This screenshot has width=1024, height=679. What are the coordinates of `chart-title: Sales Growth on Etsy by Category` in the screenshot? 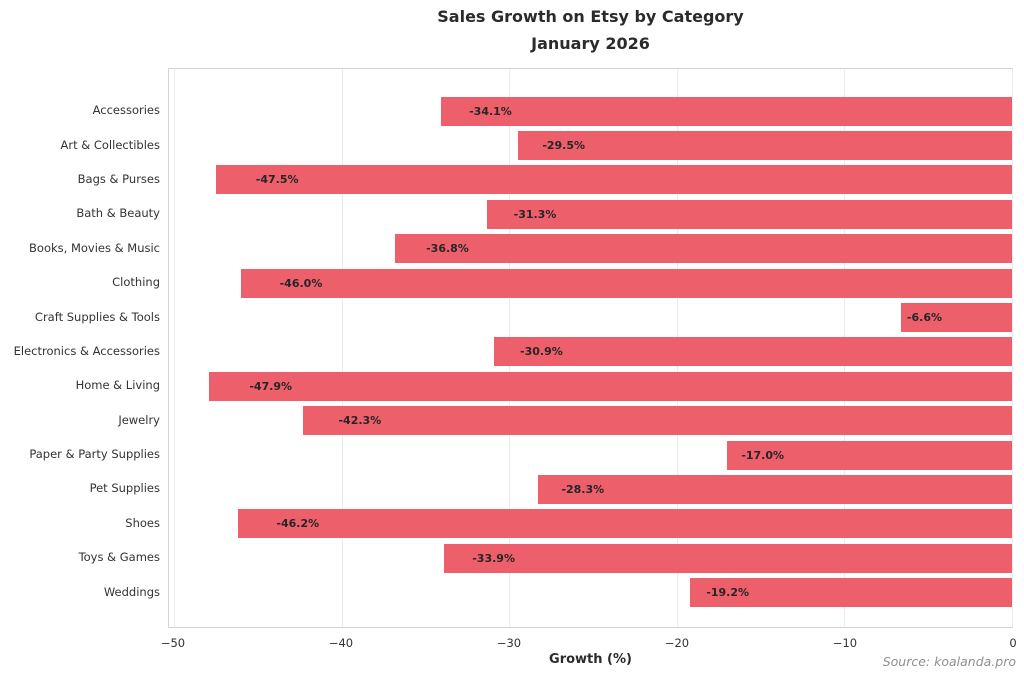 It's located at (590, 16).